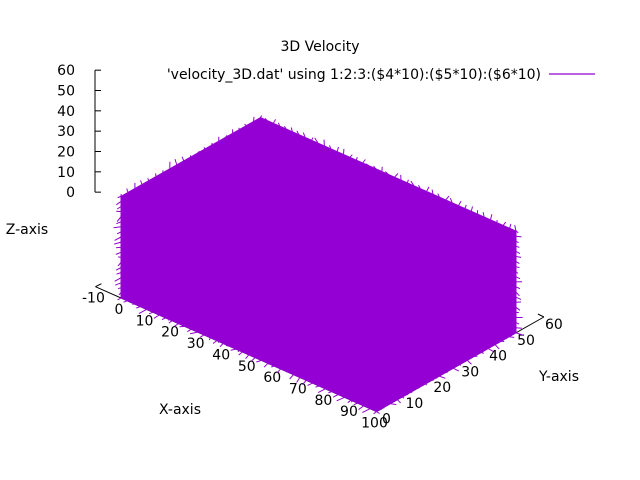  I want to click on x-tick-label: 60, so click(272, 378).